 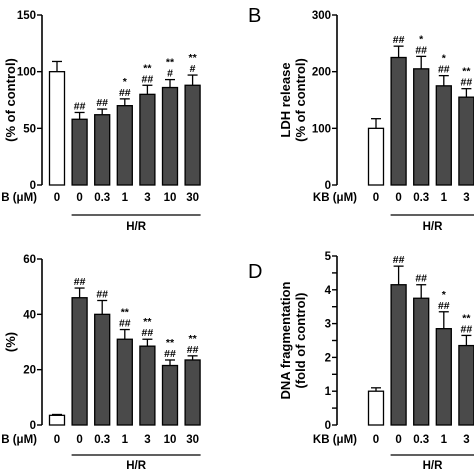 I want to click on y-axis-label: LDH release, so click(x=285, y=99).